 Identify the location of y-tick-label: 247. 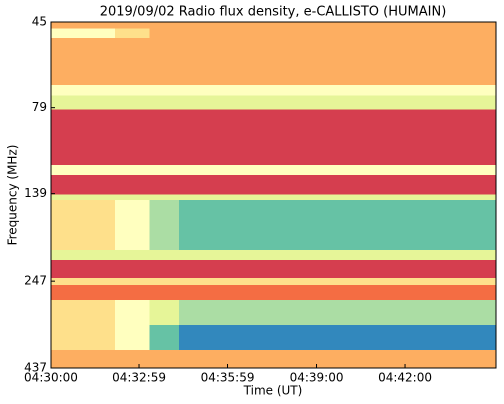
(35, 281).